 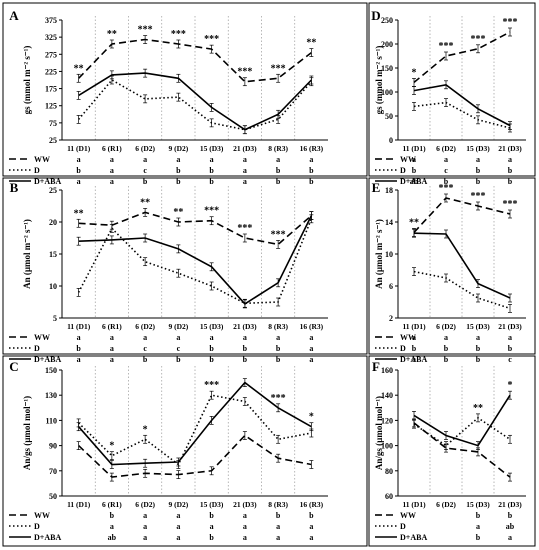 What do you see at coordinates (195, 261) in the screenshot?
I see `series-line-d` at bounding box center [195, 261].